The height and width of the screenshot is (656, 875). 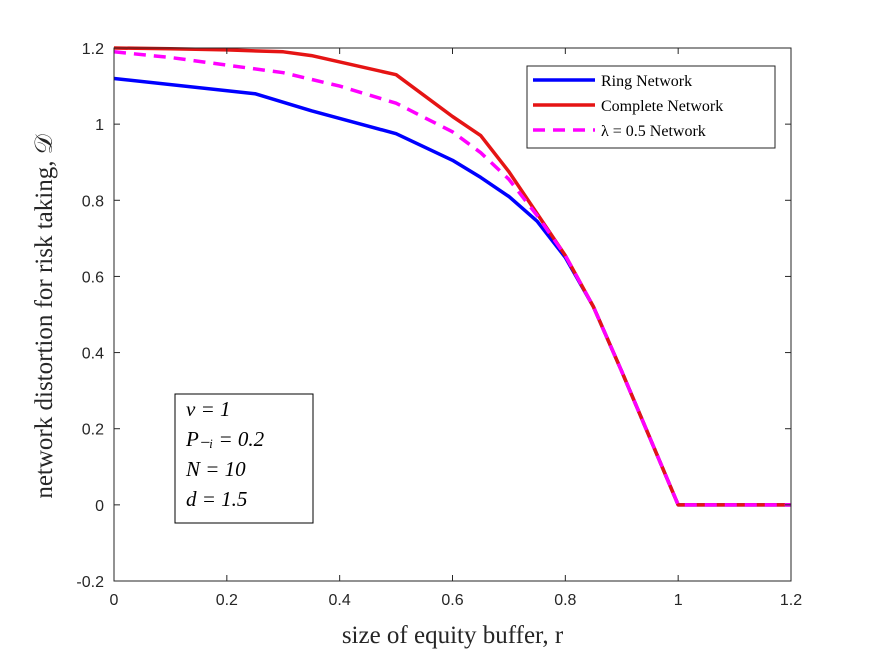 What do you see at coordinates (93, 277) in the screenshot?
I see `y-tick-label: 0.6` at bounding box center [93, 277].